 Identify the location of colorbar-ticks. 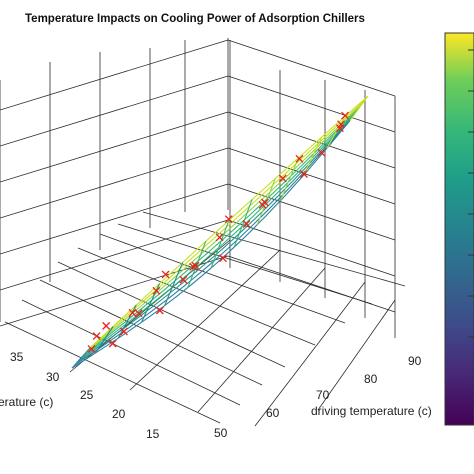
(471, 214).